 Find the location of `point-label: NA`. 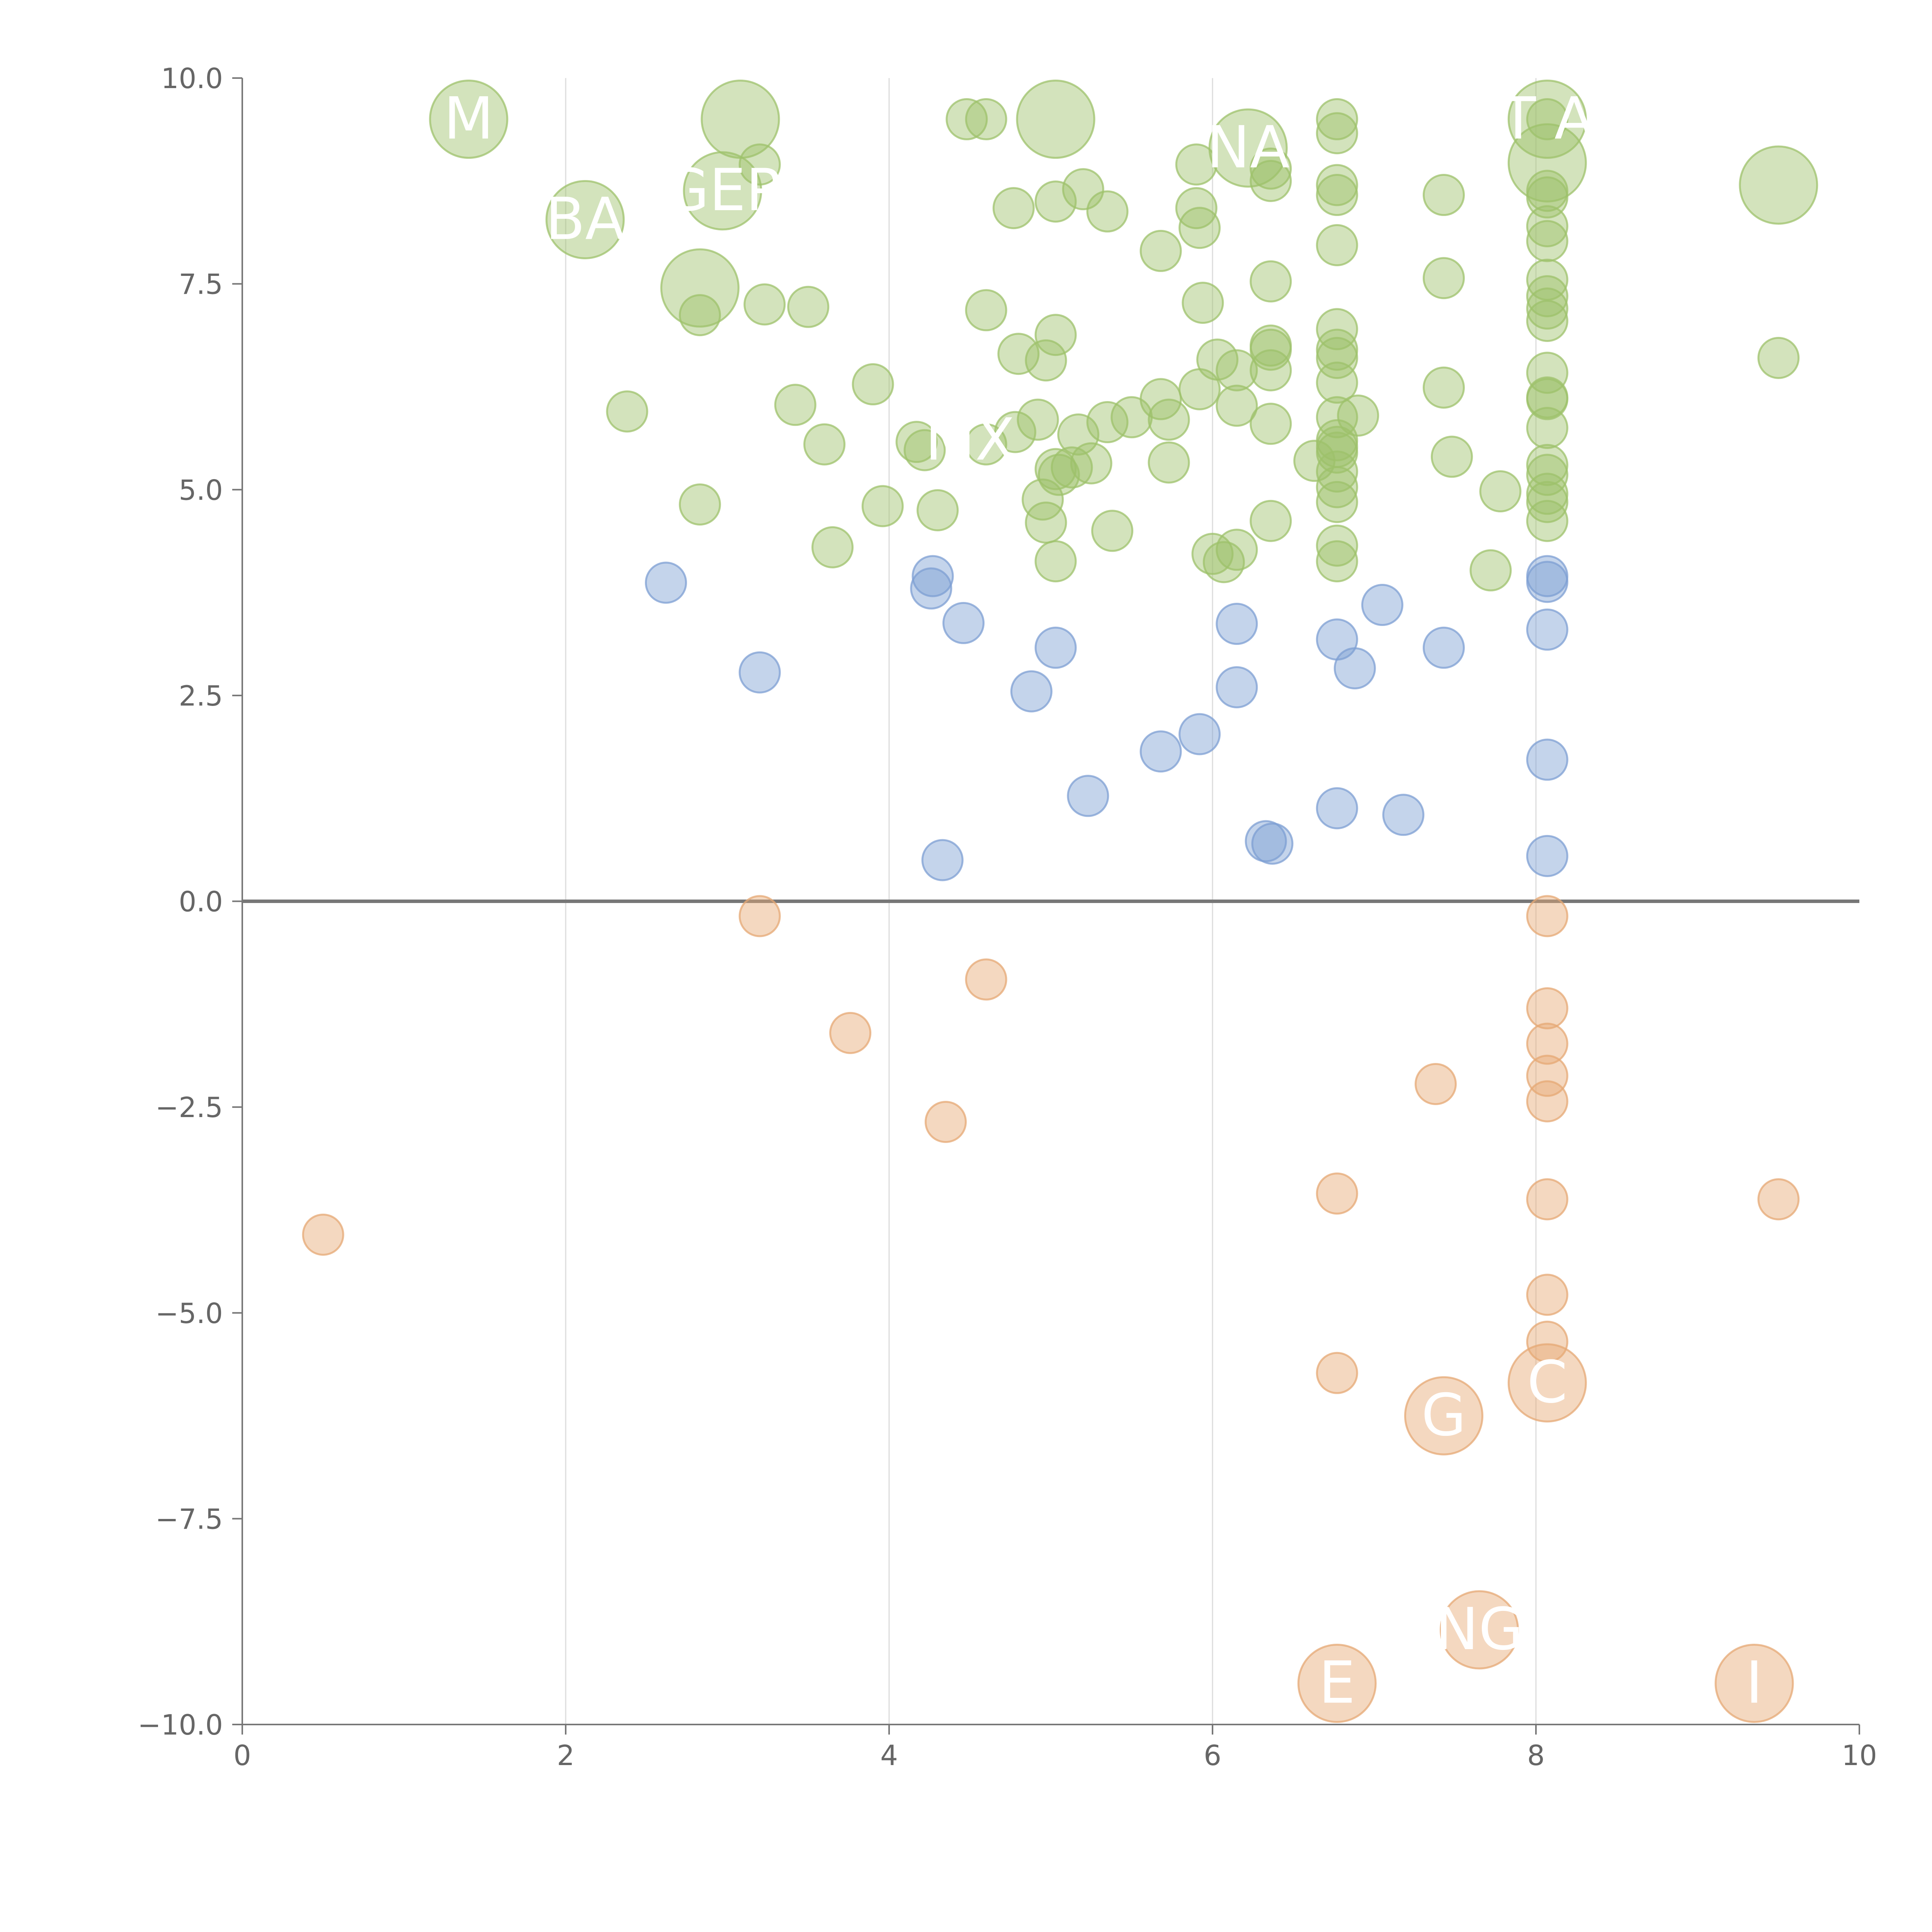

point-label: NA is located at coordinates (1248, 147).